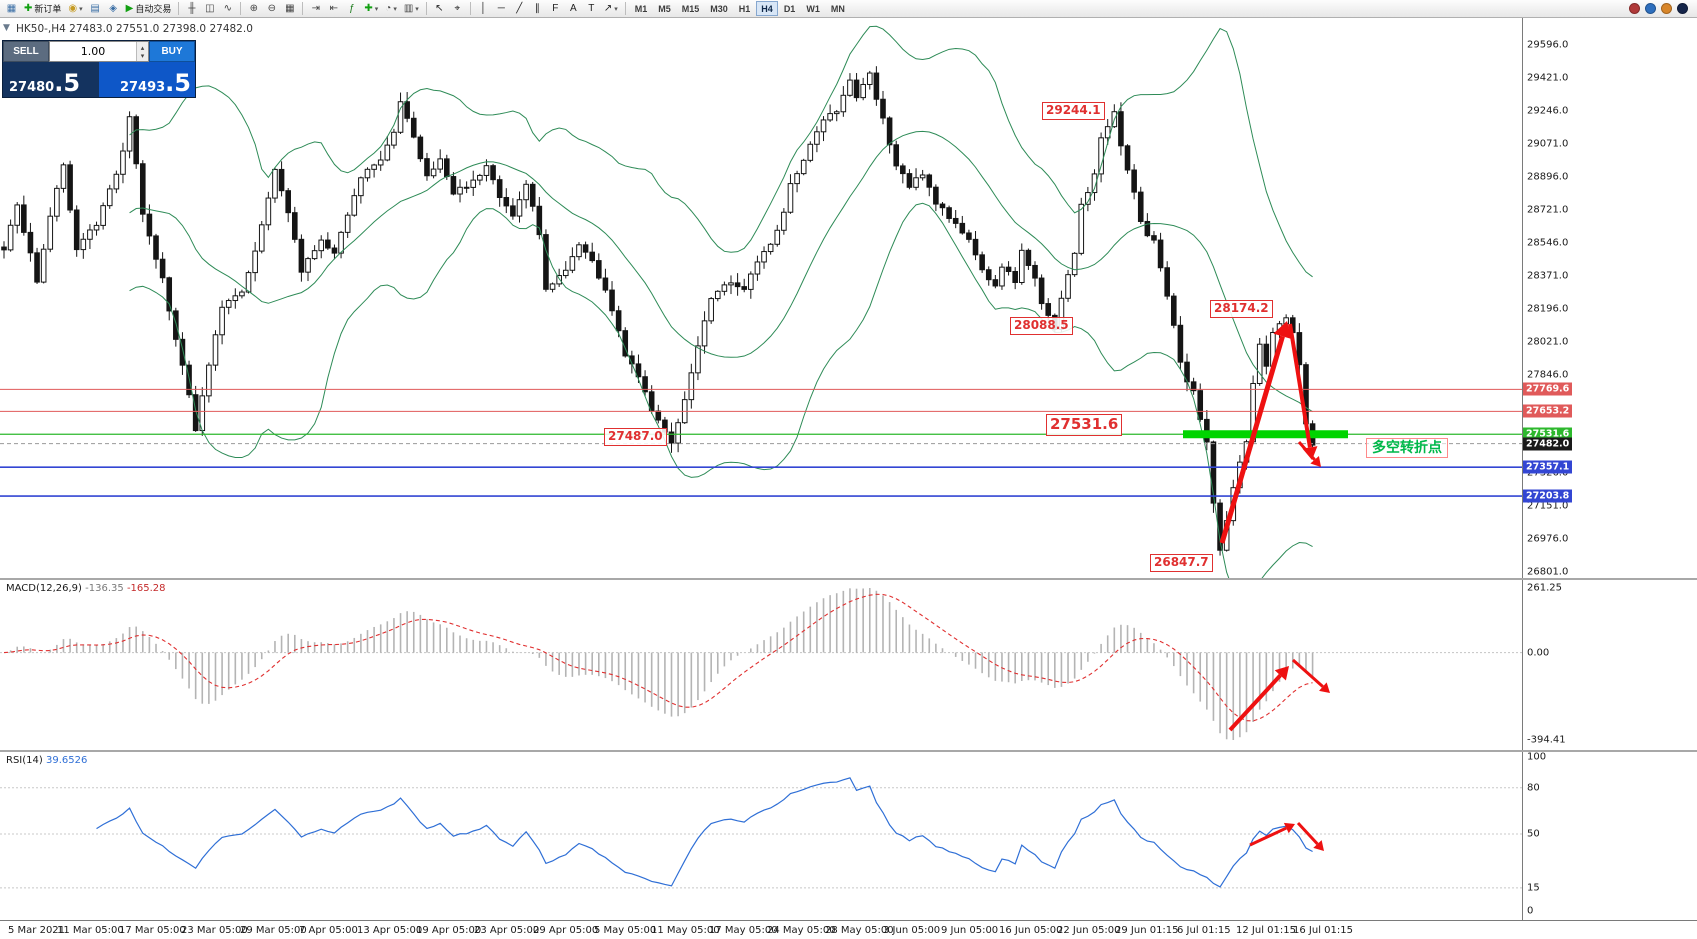  Describe the element at coordinates (1041, 326) in the screenshot. I see `price-label-28088-5: 28088.5` at that location.